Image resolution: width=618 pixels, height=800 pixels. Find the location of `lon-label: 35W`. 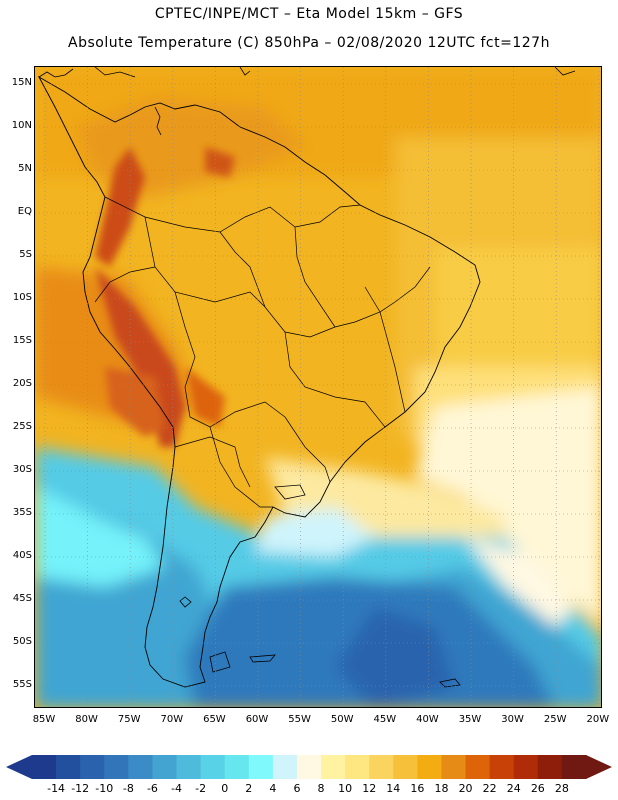

lon-label: 35W is located at coordinates (470, 719).